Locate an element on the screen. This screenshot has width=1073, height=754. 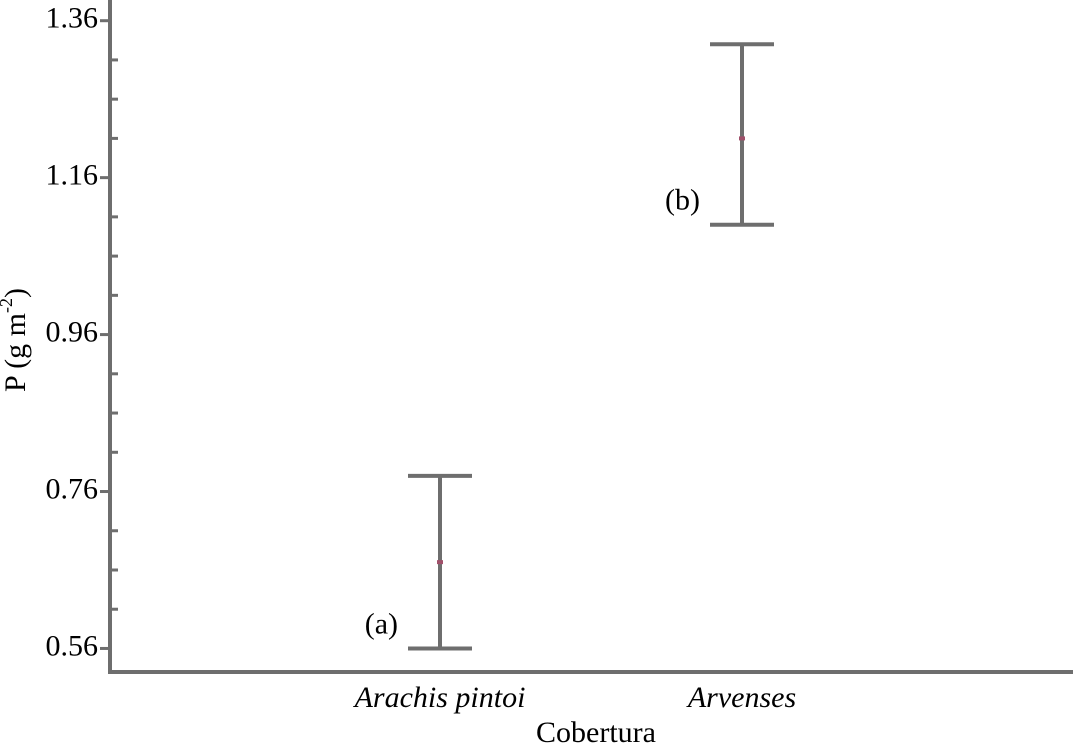
significance-letter: (b) is located at coordinates (682, 200).